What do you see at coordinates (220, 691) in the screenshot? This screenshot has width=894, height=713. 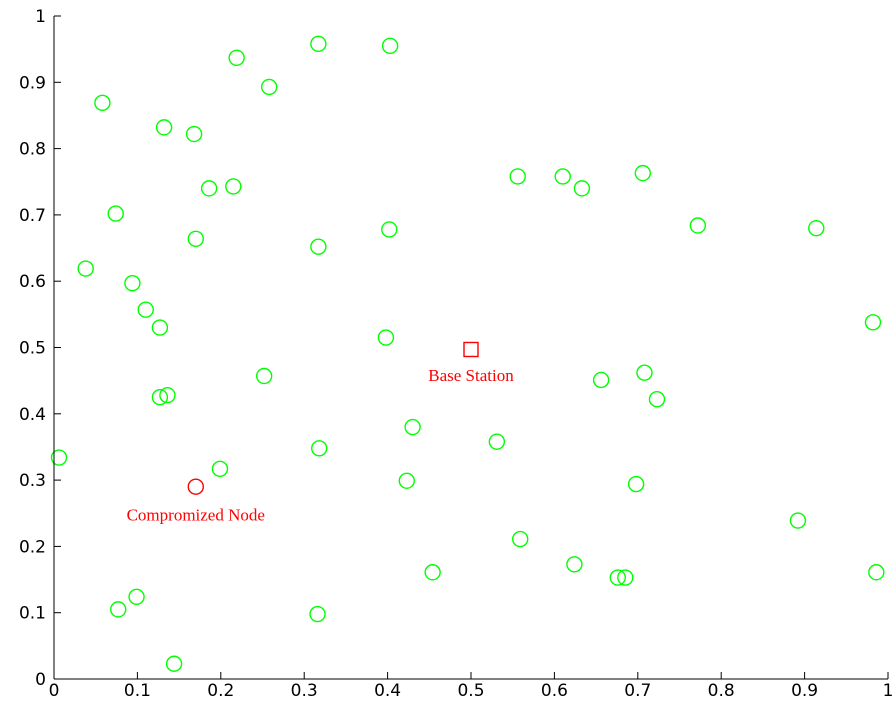 I see `x-tick-label: 0.2` at bounding box center [220, 691].